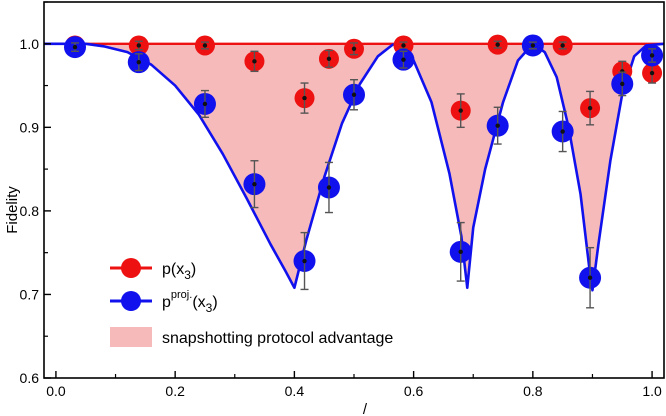  Describe the element at coordinates (295, 391) in the screenshot. I see `x-tick-label: 0.4` at that location.